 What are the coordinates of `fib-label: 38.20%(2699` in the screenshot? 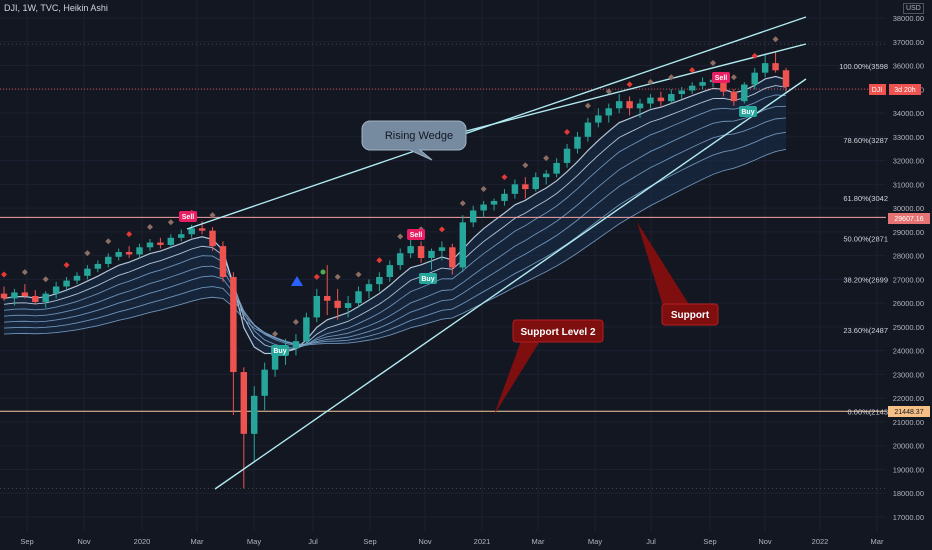 It's located at (865, 280).